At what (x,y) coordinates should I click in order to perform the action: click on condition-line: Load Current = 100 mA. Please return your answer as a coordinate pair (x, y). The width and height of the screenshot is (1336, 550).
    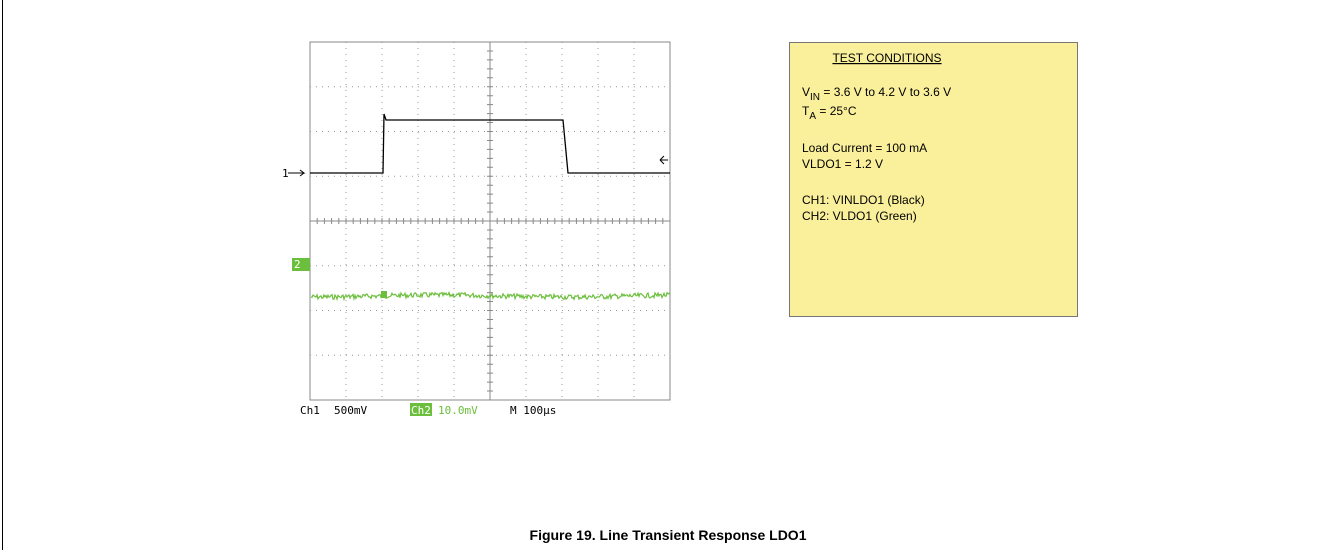
    Looking at the image, I should click on (864, 148).